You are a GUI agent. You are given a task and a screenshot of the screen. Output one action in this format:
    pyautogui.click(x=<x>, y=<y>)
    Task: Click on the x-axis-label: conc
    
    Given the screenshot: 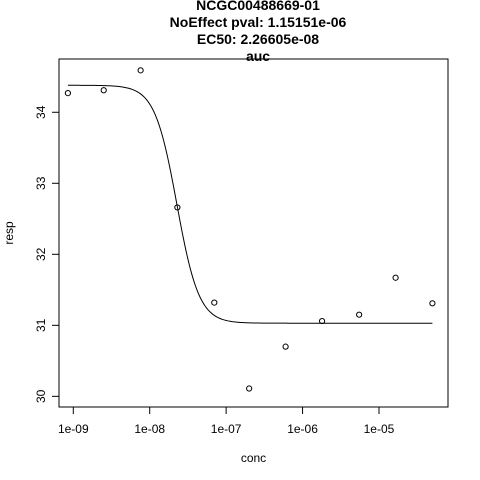 What is the action you would take?
    pyautogui.click(x=253, y=458)
    